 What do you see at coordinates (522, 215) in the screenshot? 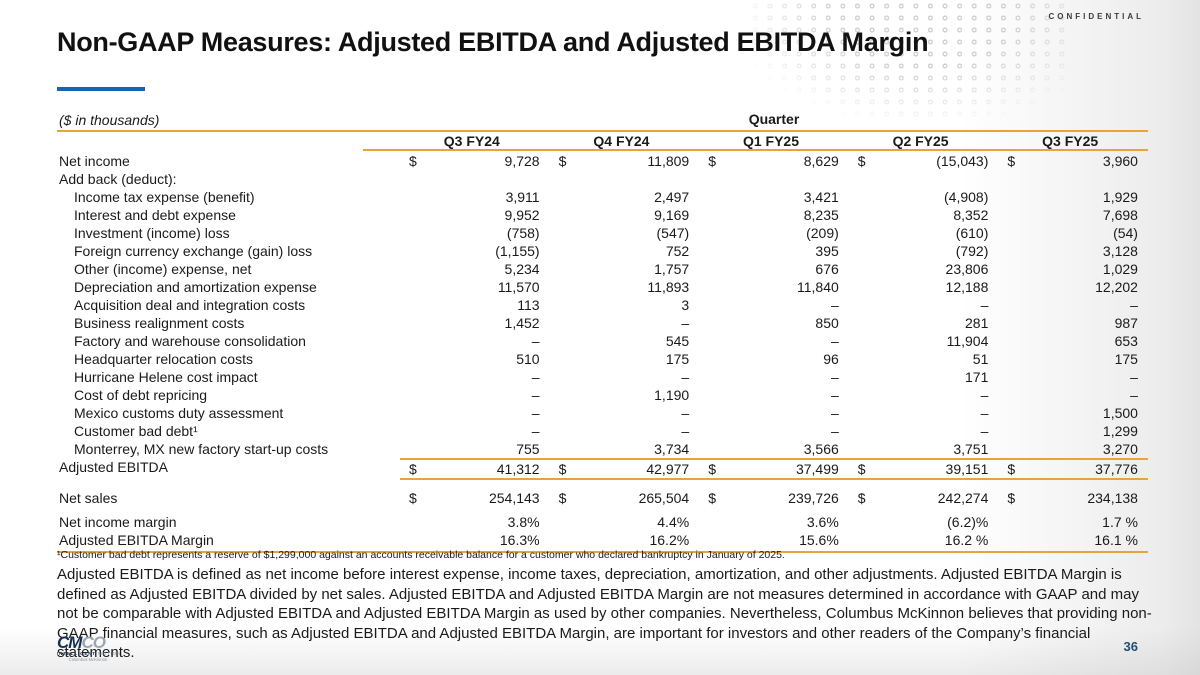
I see `cell-value: 9,952` at bounding box center [522, 215].